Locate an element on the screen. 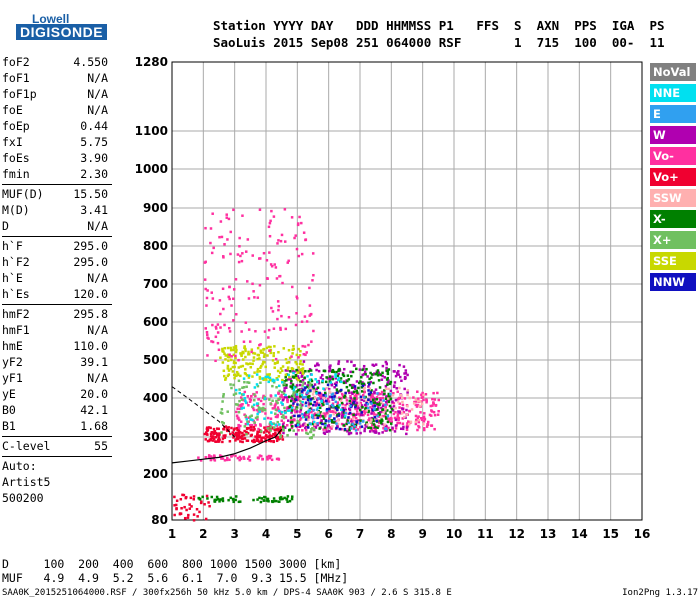  param-value: N/A is located at coordinates (97, 94).